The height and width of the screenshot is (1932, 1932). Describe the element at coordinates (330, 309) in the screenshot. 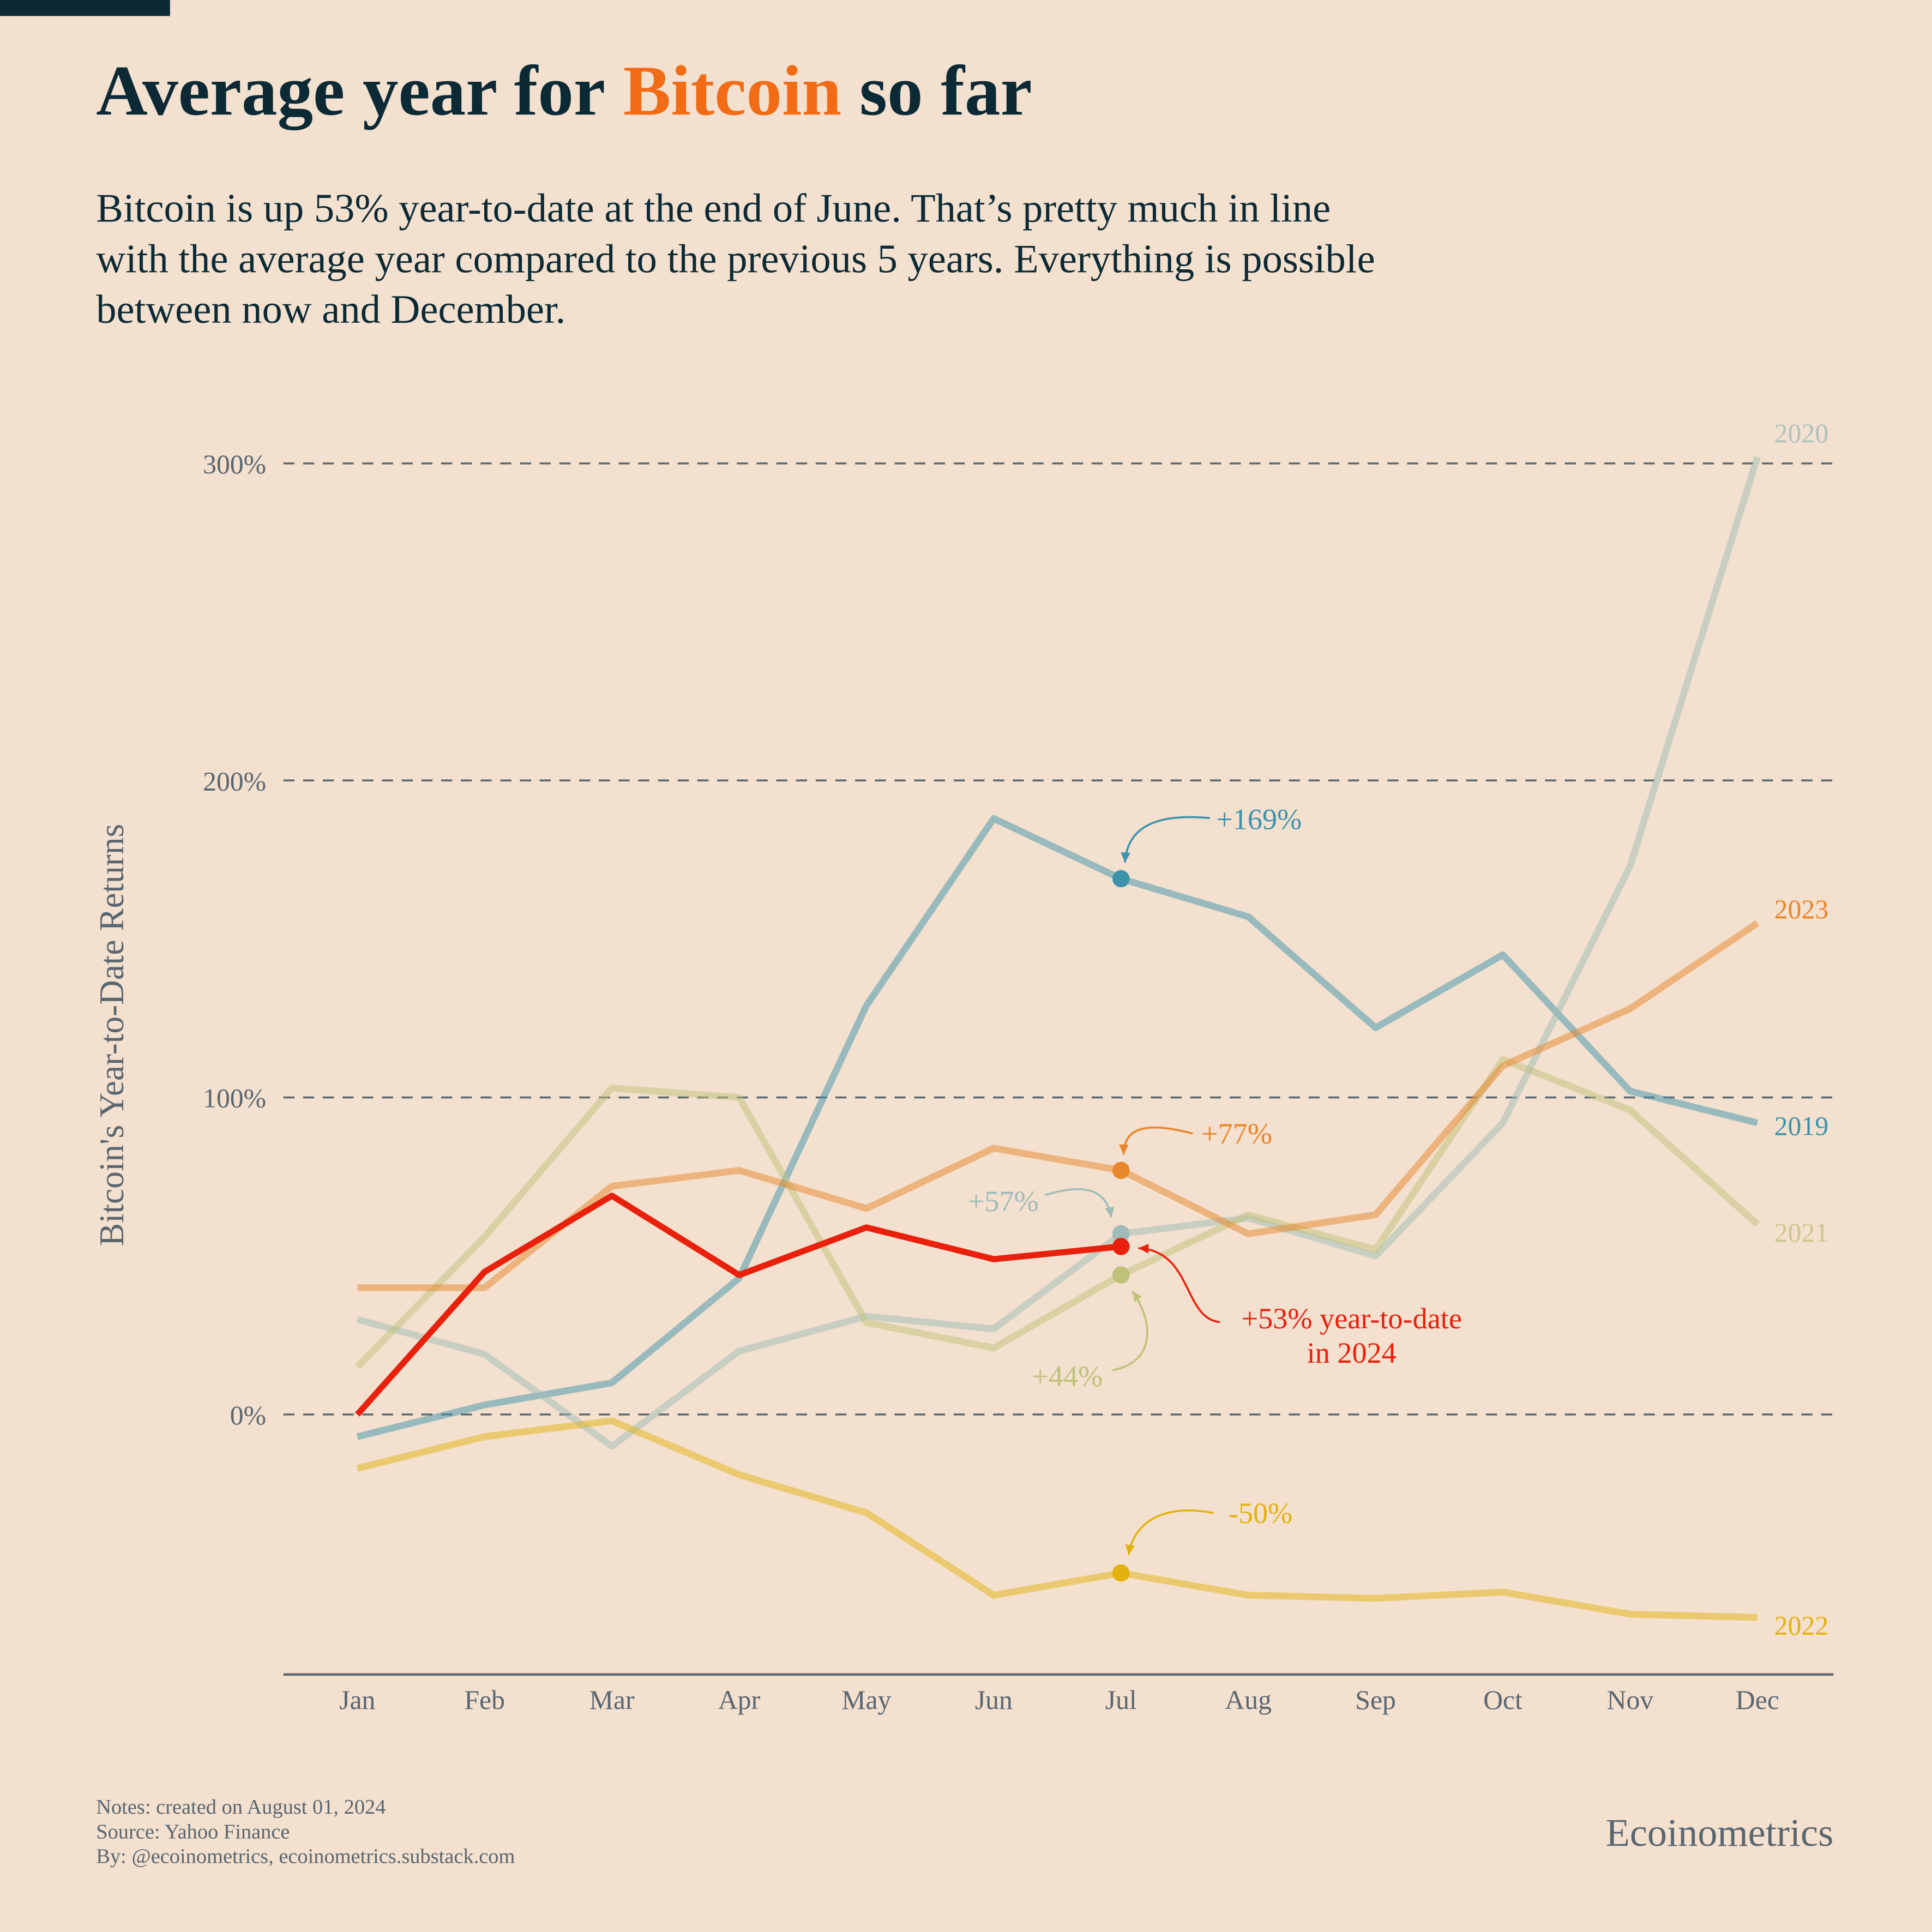

I see `subtitle: between now and December.` at that location.